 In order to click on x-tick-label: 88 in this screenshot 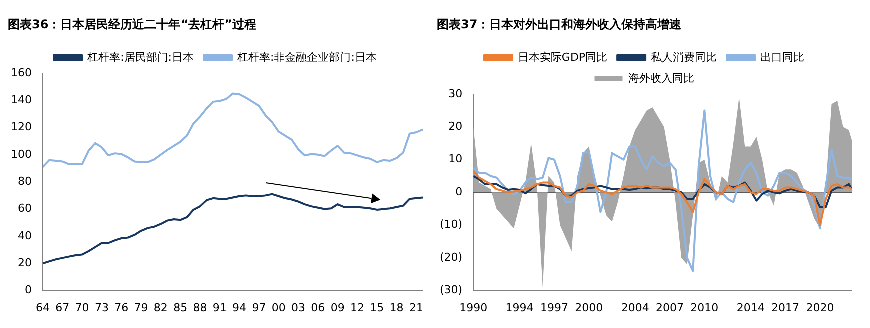, I will do `click(200, 307)`.